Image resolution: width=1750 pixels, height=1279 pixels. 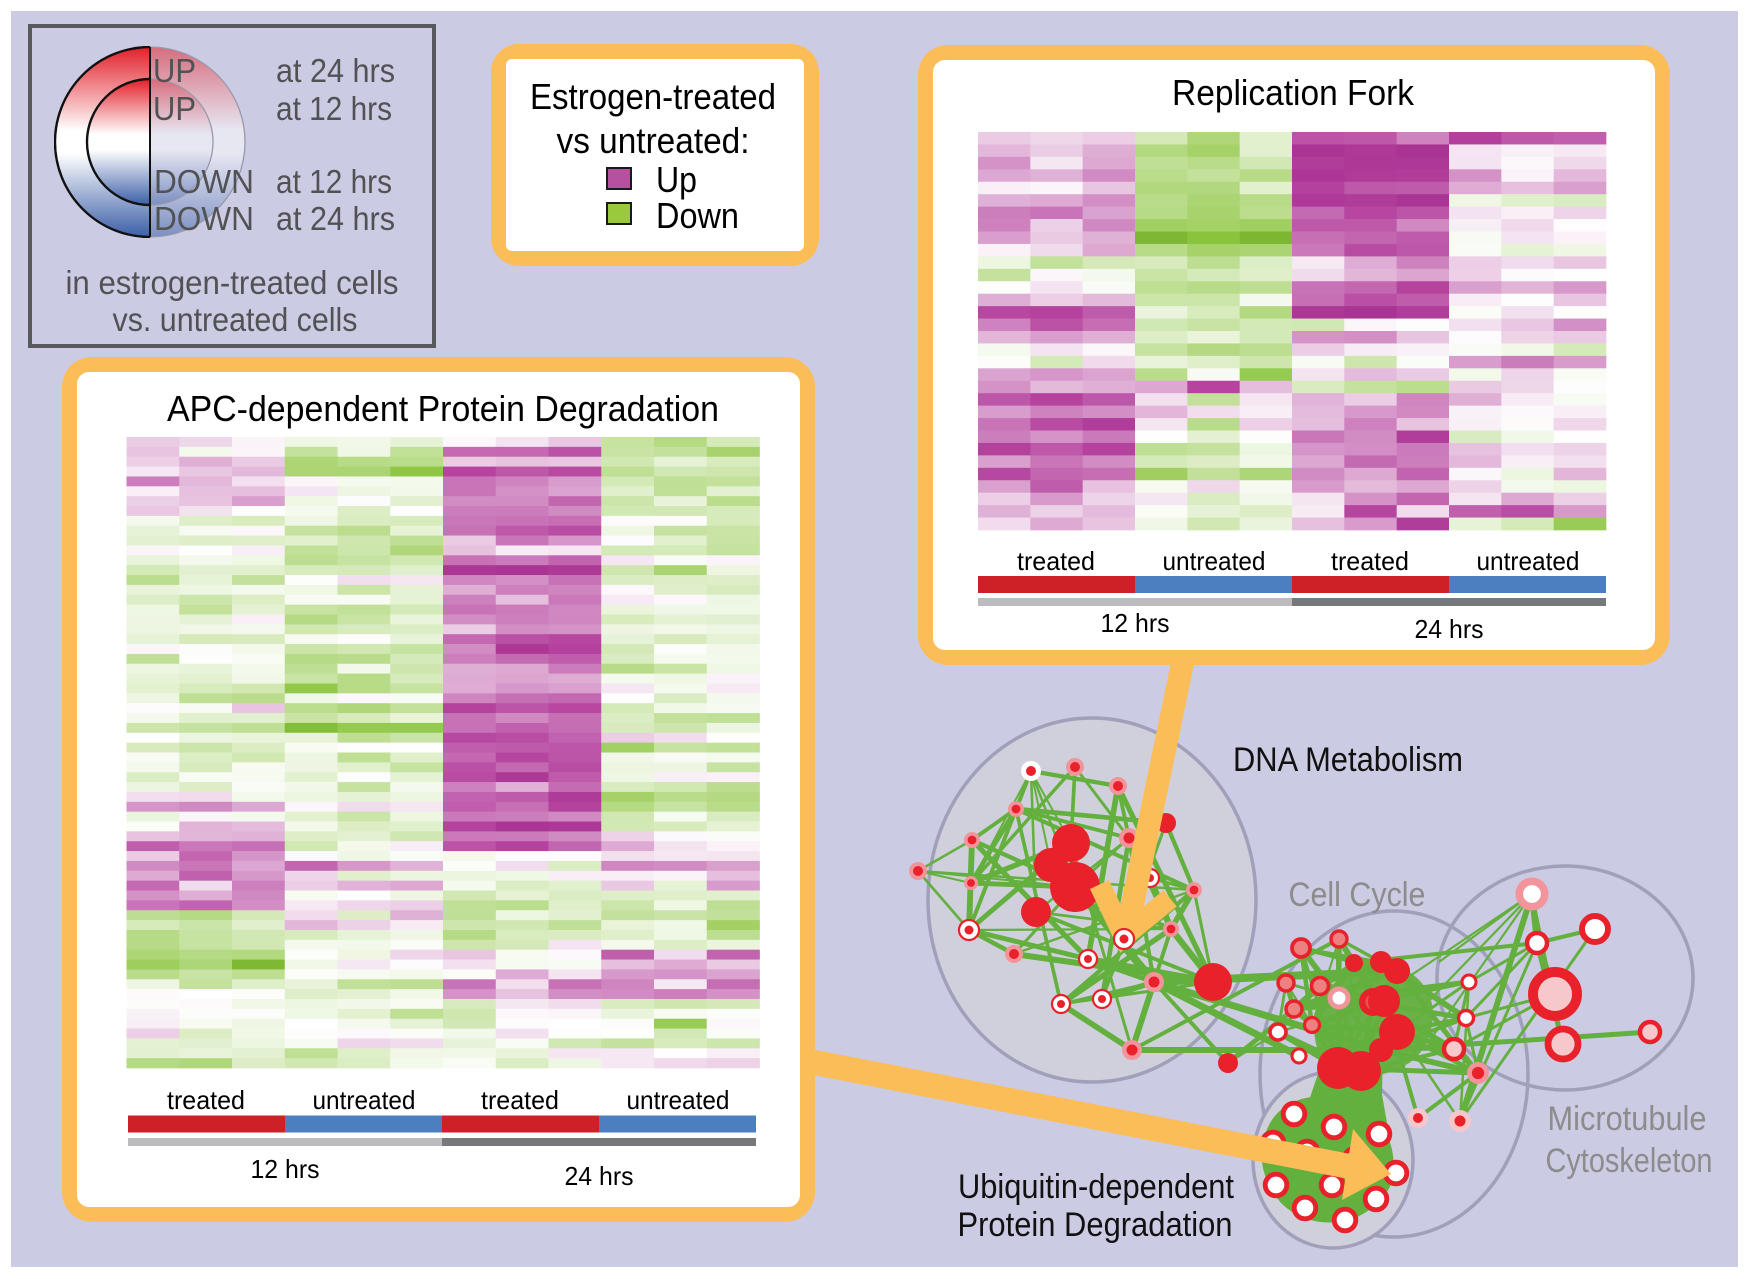 What do you see at coordinates (697, 215) in the screenshot?
I see `svg-text: Down` at bounding box center [697, 215].